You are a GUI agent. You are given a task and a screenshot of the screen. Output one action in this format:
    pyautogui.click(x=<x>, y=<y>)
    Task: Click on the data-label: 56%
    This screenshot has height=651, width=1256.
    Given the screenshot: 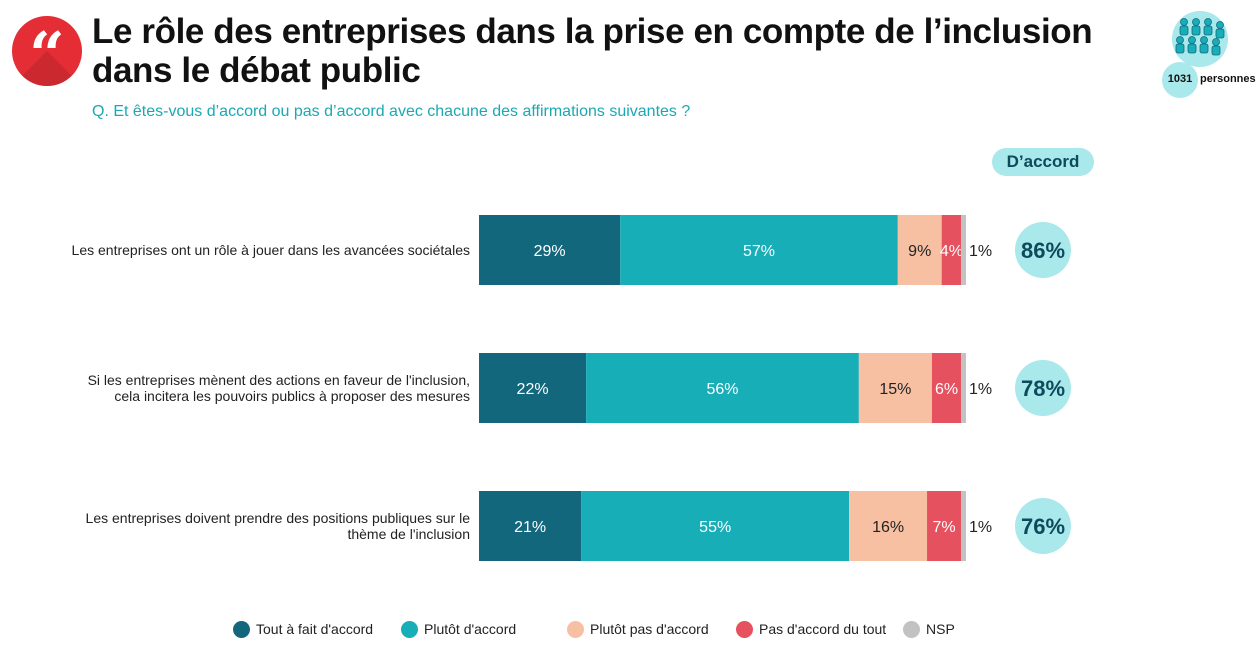 What is the action you would take?
    pyautogui.click(x=722, y=389)
    